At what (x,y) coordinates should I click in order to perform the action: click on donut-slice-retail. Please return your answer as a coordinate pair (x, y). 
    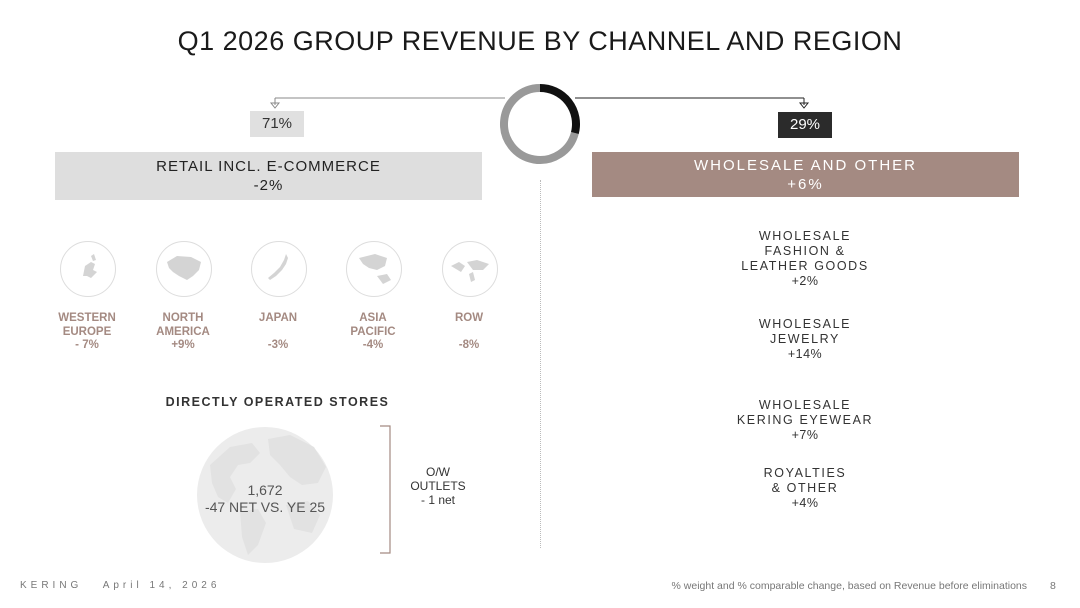
    Looking at the image, I should click on (539, 124).